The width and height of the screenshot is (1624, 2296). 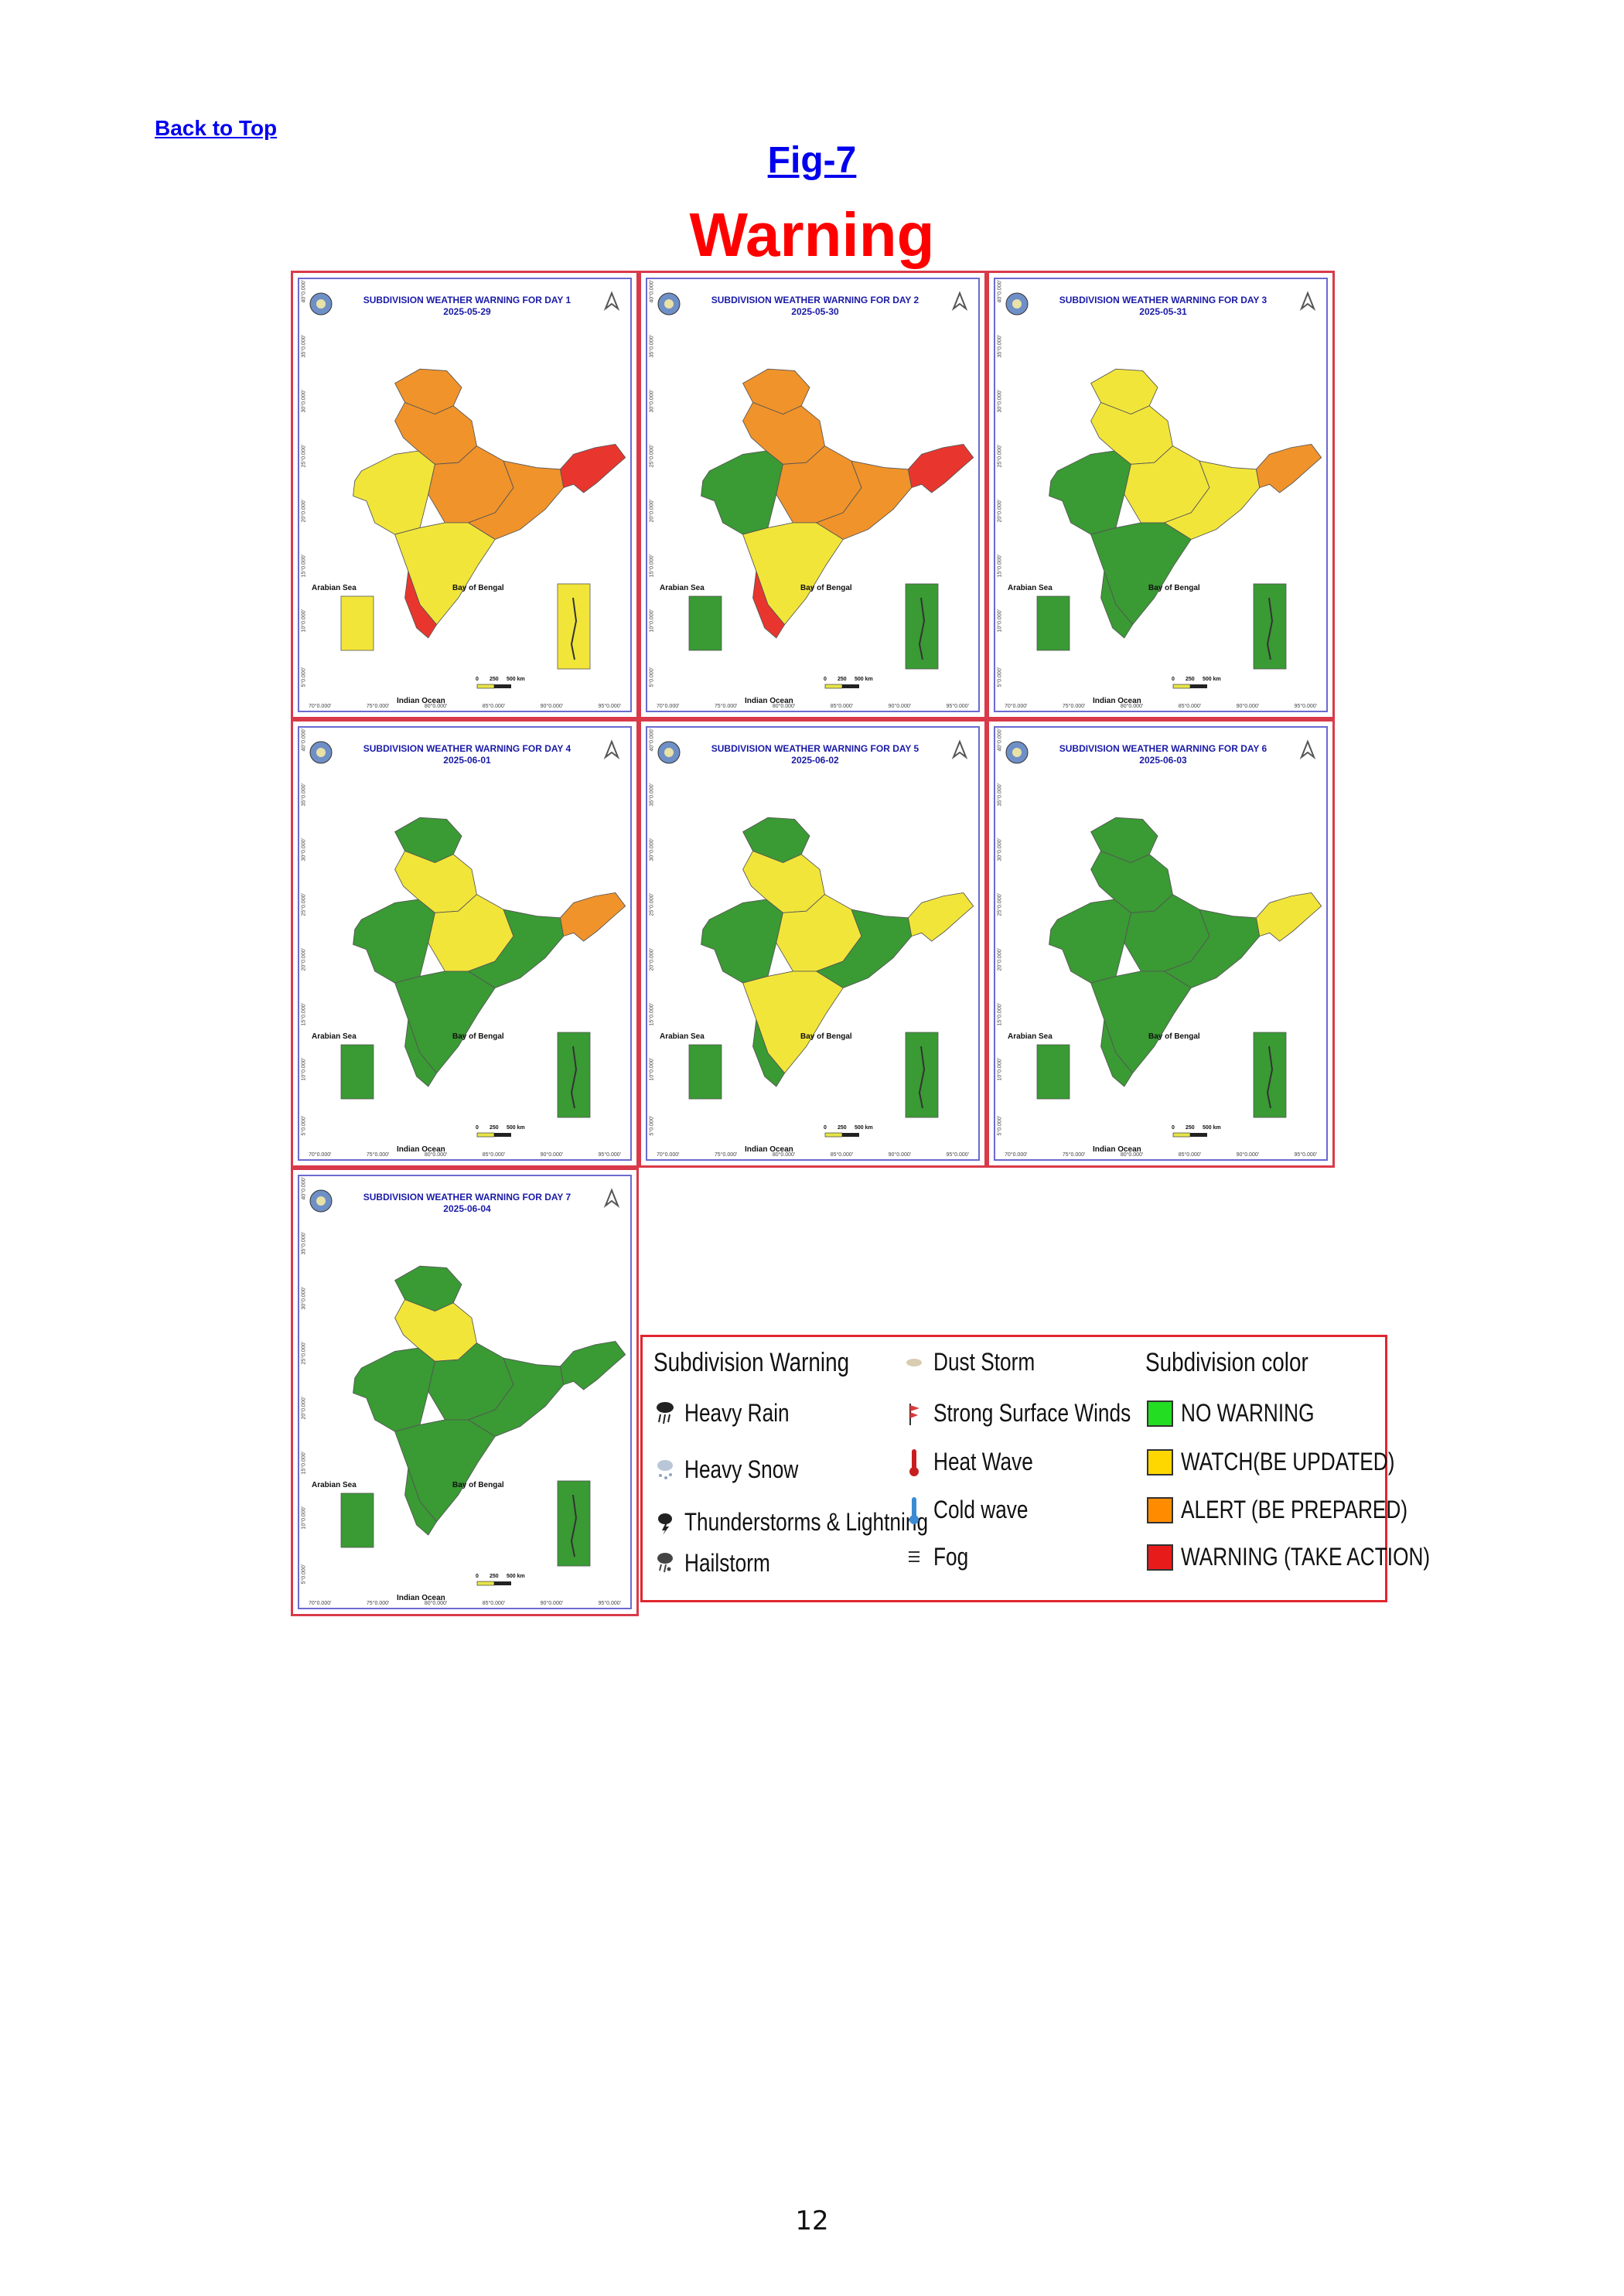 What do you see at coordinates (825, 679) in the screenshot?
I see `scale-label-0: 0` at bounding box center [825, 679].